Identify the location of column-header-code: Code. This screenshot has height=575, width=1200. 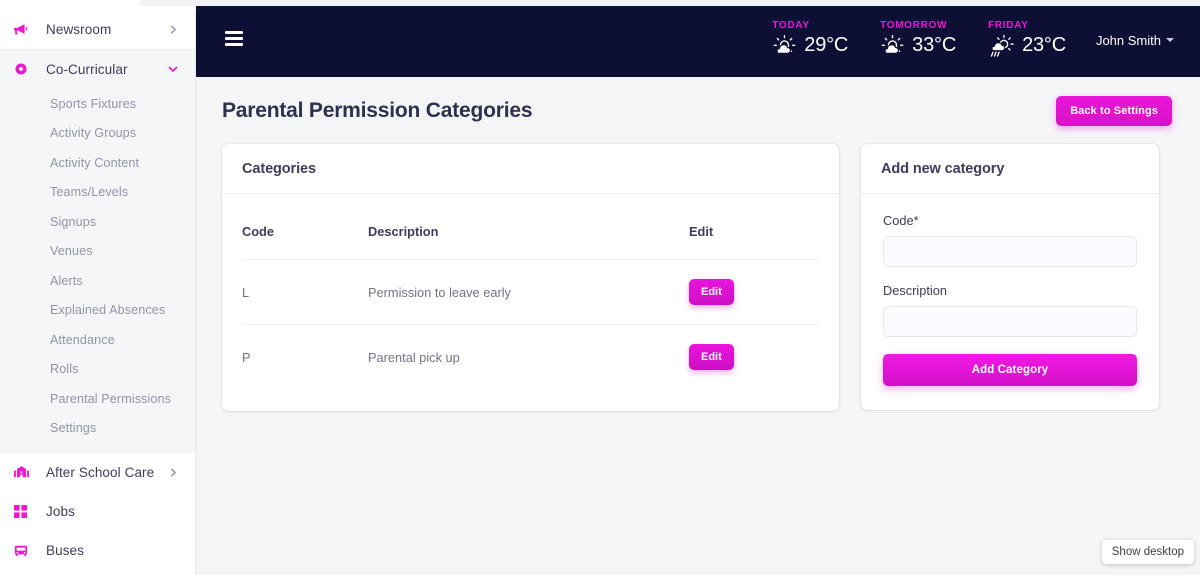
(305, 231).